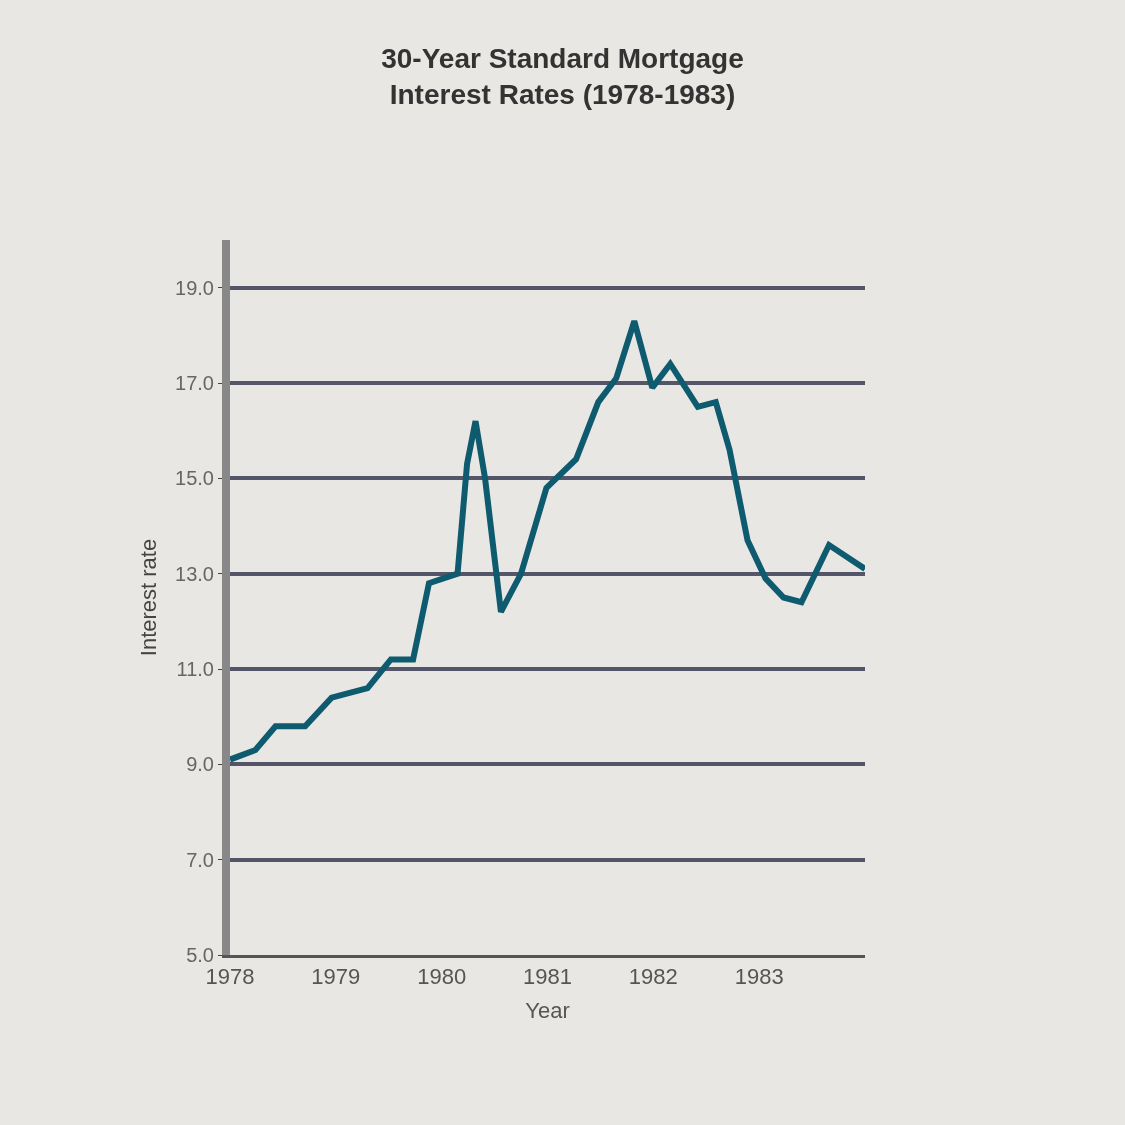 The height and width of the screenshot is (1125, 1125). What do you see at coordinates (547, 1011) in the screenshot?
I see `x-axis-title: Year` at bounding box center [547, 1011].